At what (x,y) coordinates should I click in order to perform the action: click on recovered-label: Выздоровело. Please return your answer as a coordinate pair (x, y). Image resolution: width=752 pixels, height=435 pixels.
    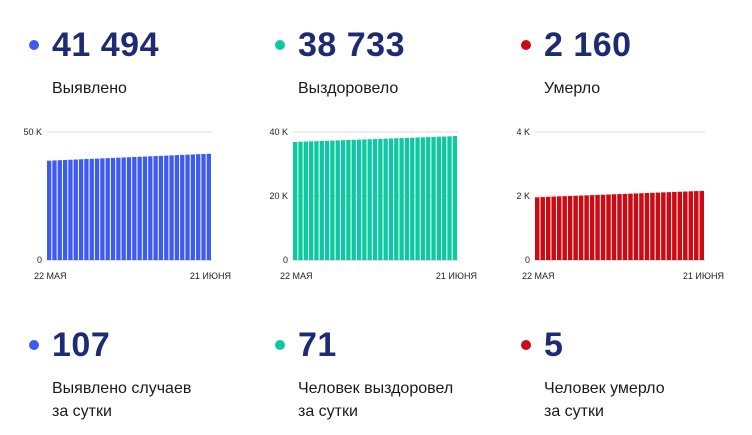
    Looking at the image, I should click on (348, 88).